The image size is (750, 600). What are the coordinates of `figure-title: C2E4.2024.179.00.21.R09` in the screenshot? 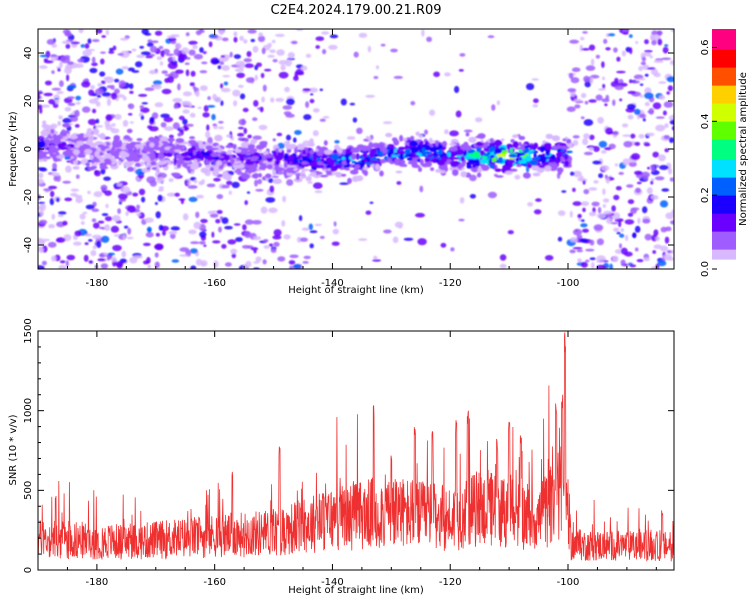 It's located at (355, 10).